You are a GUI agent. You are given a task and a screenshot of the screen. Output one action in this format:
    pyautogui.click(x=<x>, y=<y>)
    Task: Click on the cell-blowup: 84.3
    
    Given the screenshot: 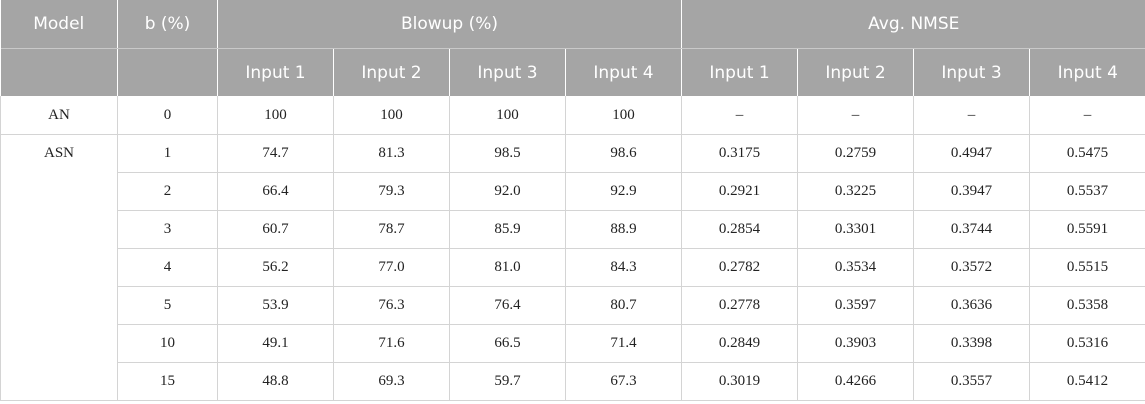 What is the action you would take?
    pyautogui.click(x=624, y=267)
    